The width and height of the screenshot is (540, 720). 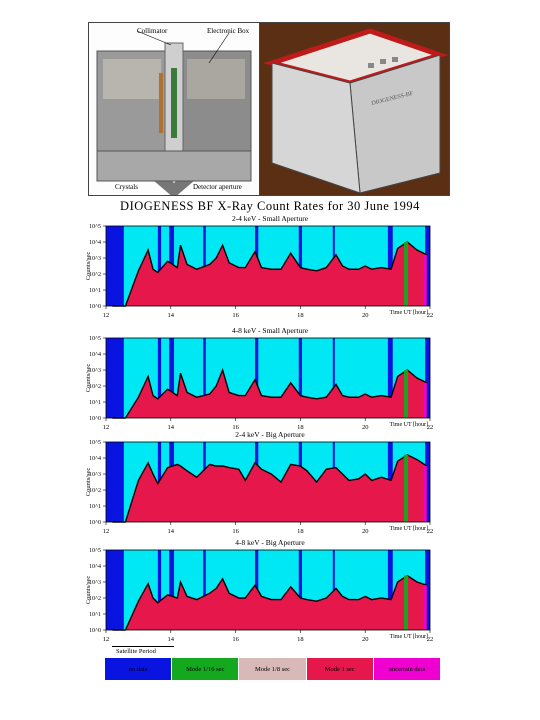 I want to click on legend-item: uncertain data, so click(x=407, y=669).